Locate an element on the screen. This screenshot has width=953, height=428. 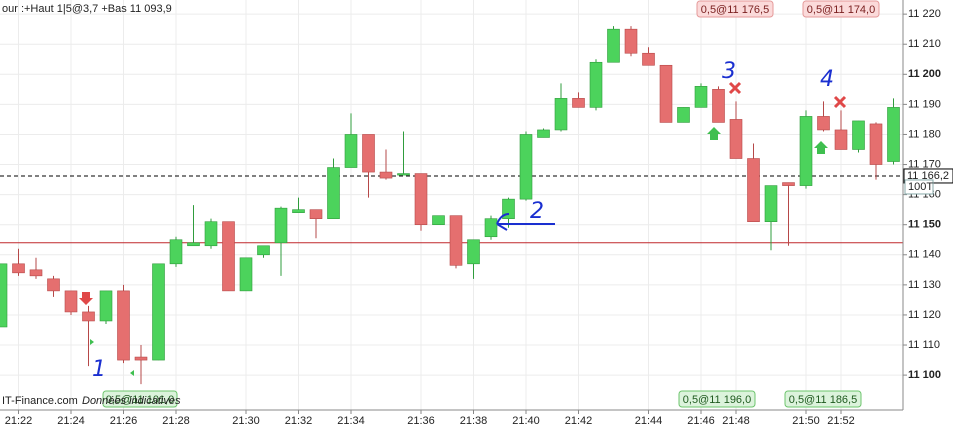
handwritten-note: 2 is located at coordinates (537, 211).